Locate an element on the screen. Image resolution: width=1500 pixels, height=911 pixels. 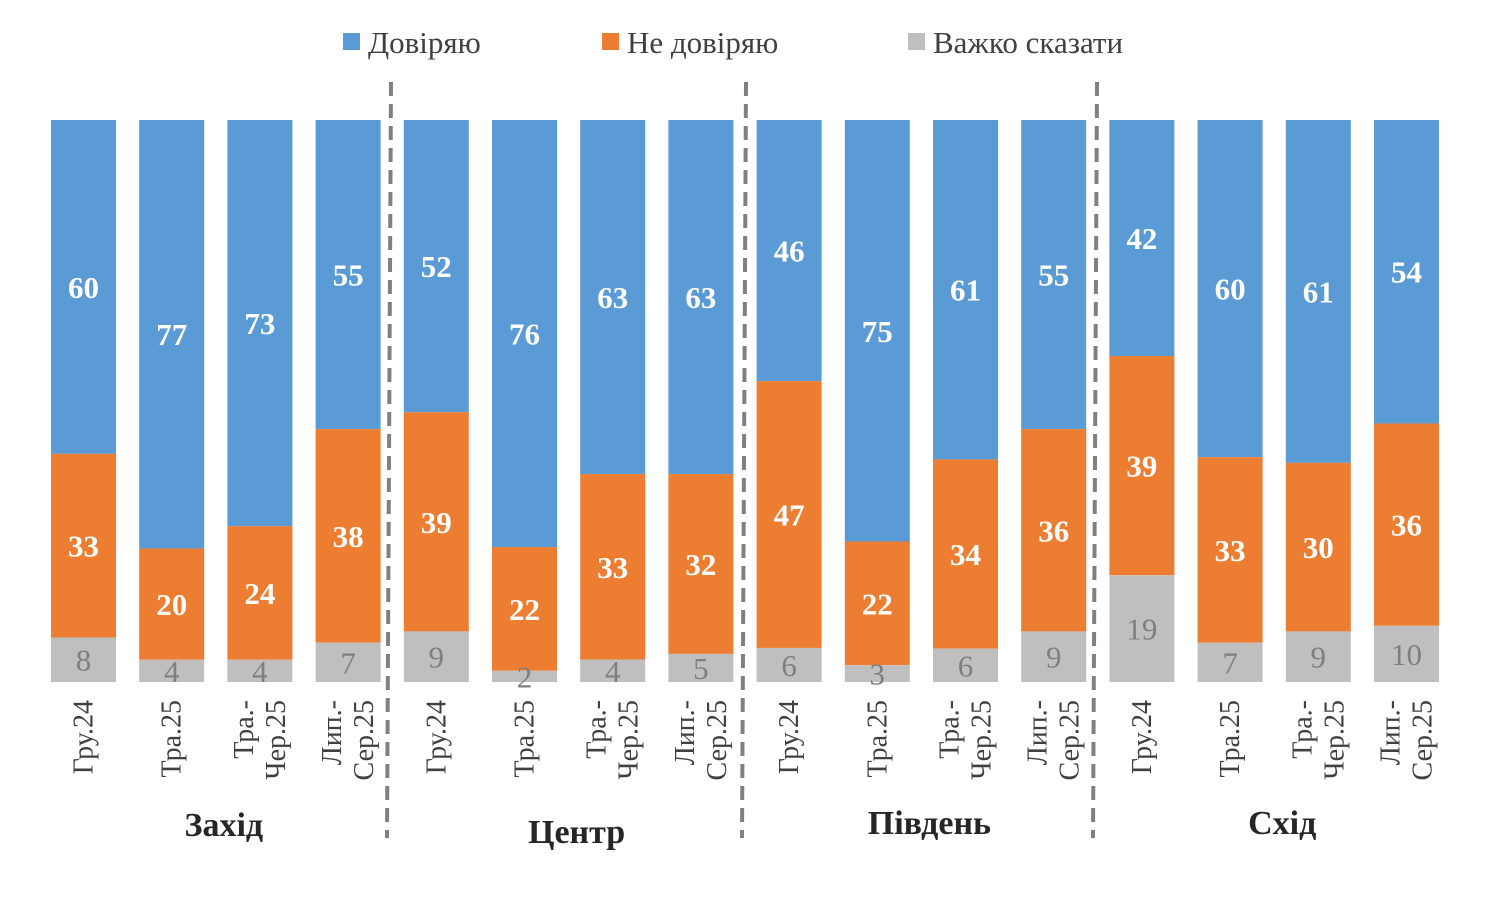
data-label: 77 is located at coordinates (171, 334).